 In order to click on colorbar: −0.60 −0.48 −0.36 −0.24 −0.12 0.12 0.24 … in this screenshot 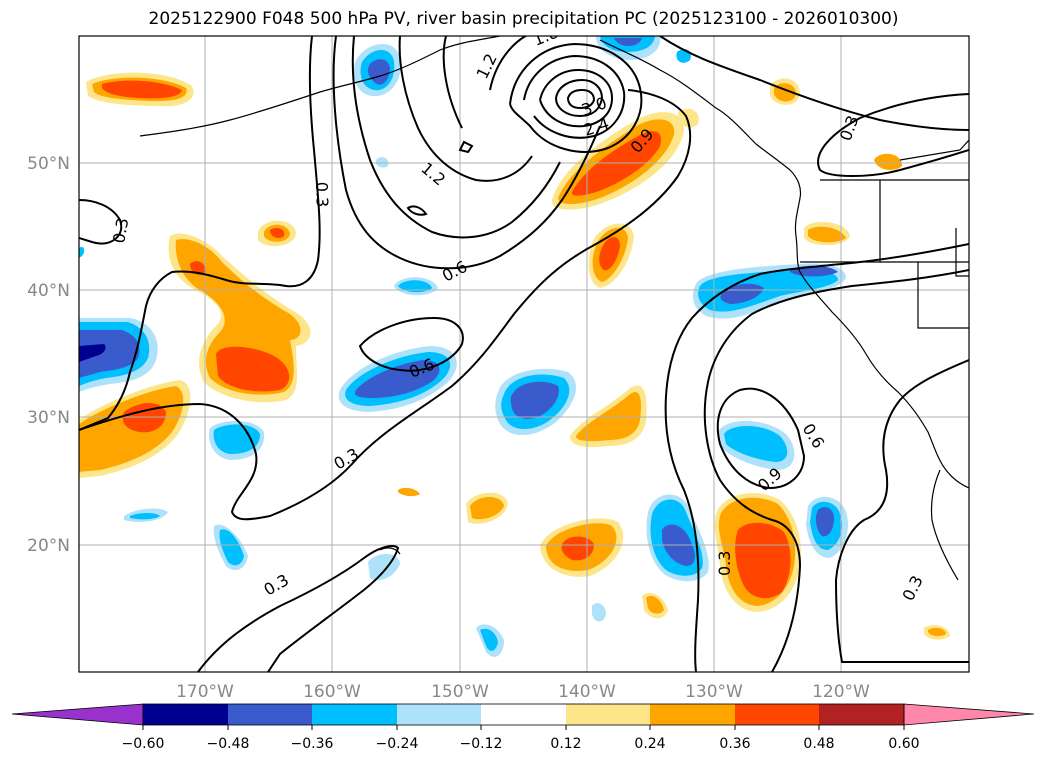, I will do `click(523, 727)`.